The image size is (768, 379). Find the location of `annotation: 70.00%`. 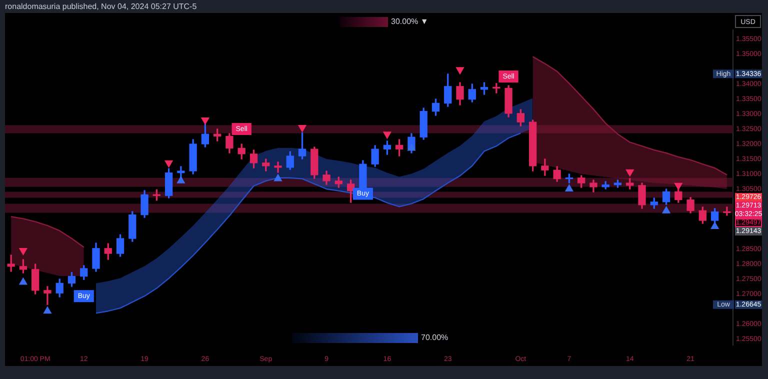

annotation: 70.00% is located at coordinates (434, 337).